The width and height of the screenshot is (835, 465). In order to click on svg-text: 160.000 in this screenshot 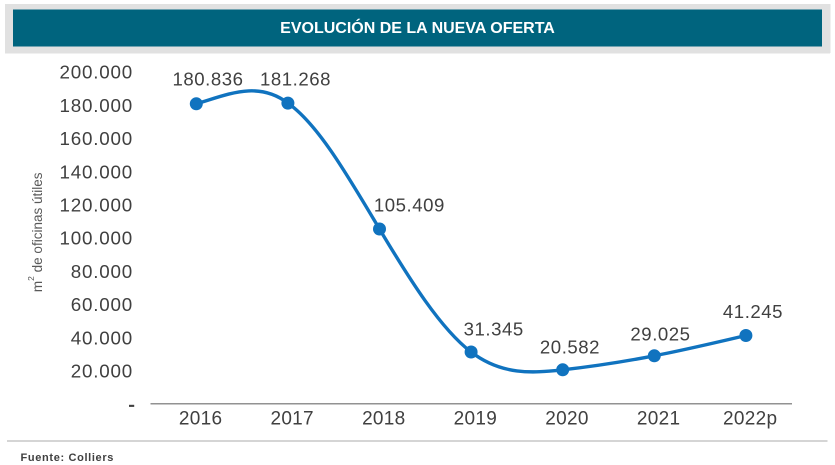, I will do `click(97, 138)`.